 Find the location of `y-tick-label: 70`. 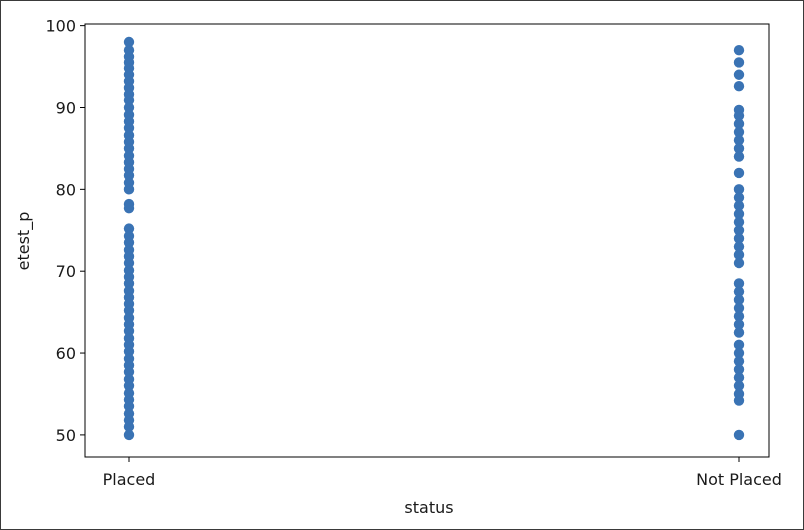

y-tick-label: 70 is located at coordinates (66, 271).